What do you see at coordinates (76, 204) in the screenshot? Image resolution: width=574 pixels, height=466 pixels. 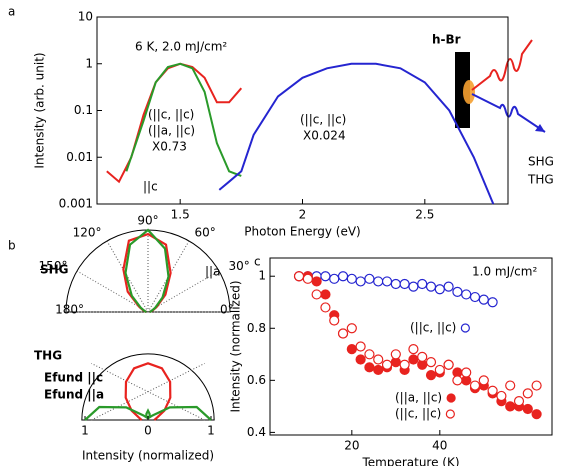 I see `y-tick-label: 0.001` at bounding box center [76, 204].